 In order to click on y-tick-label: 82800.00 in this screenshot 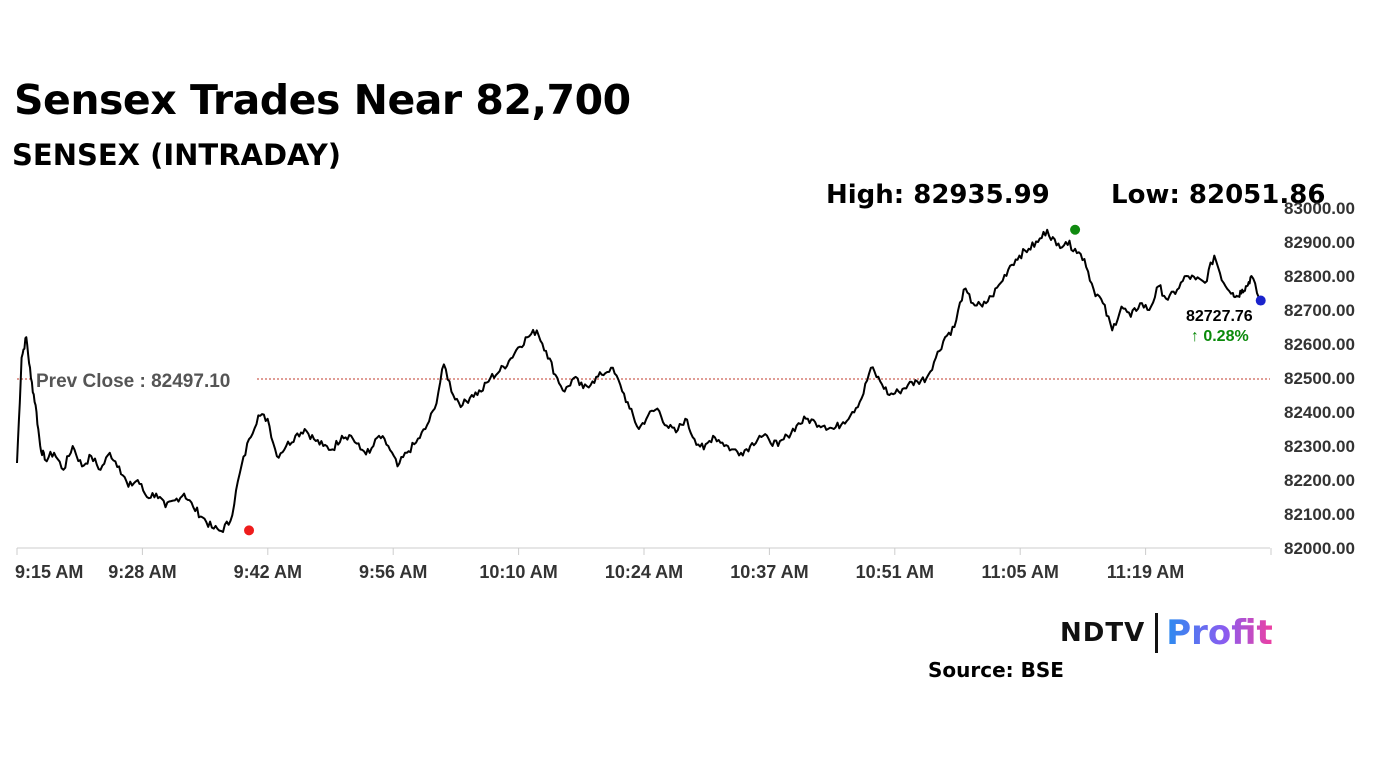, I will do `click(1319, 276)`.